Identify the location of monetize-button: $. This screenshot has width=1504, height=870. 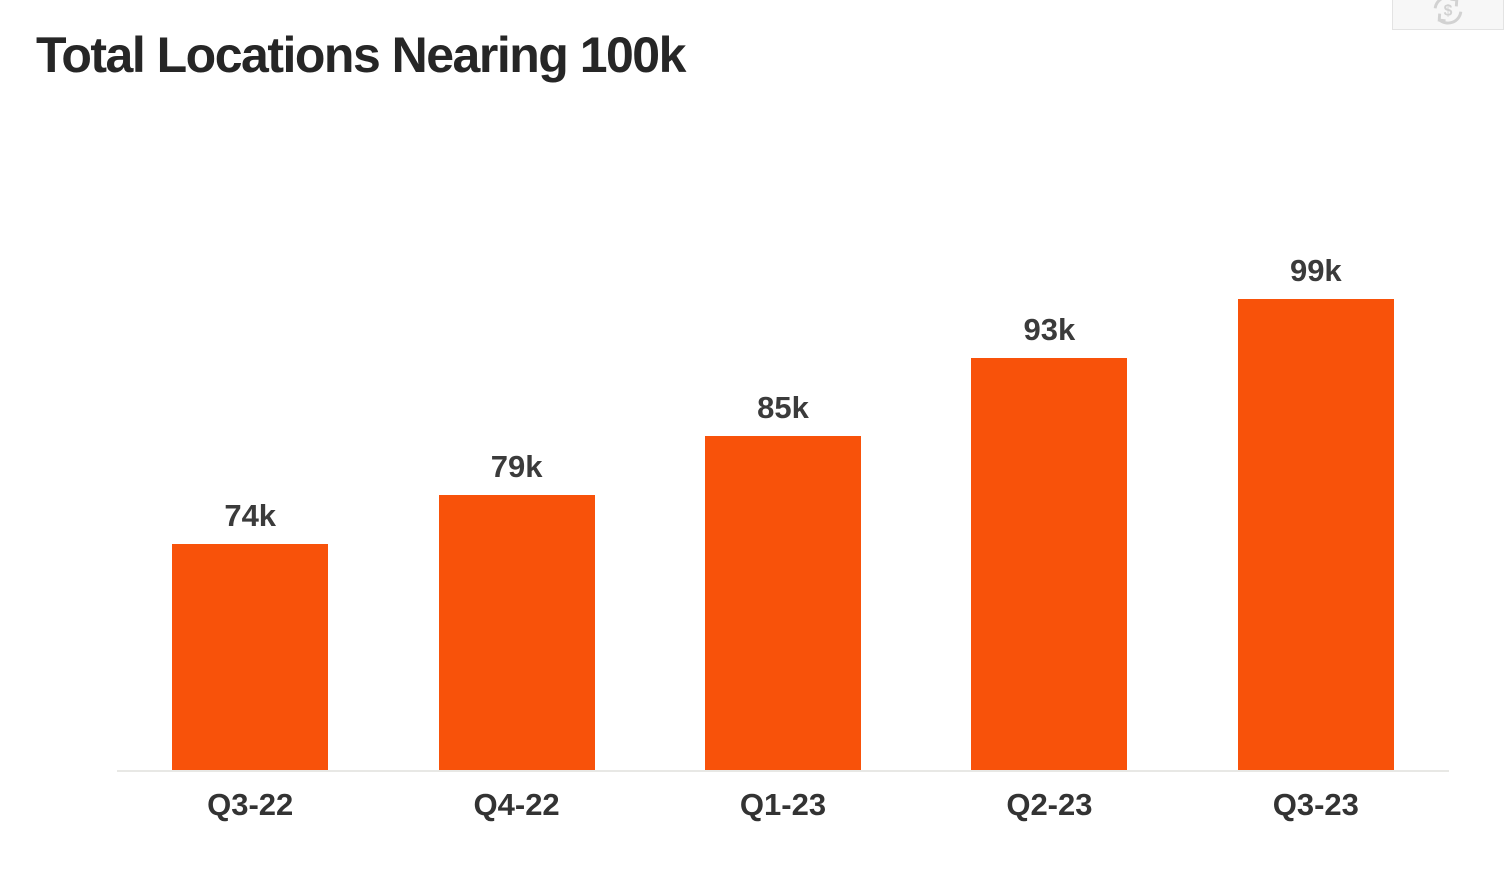
(1448, 15).